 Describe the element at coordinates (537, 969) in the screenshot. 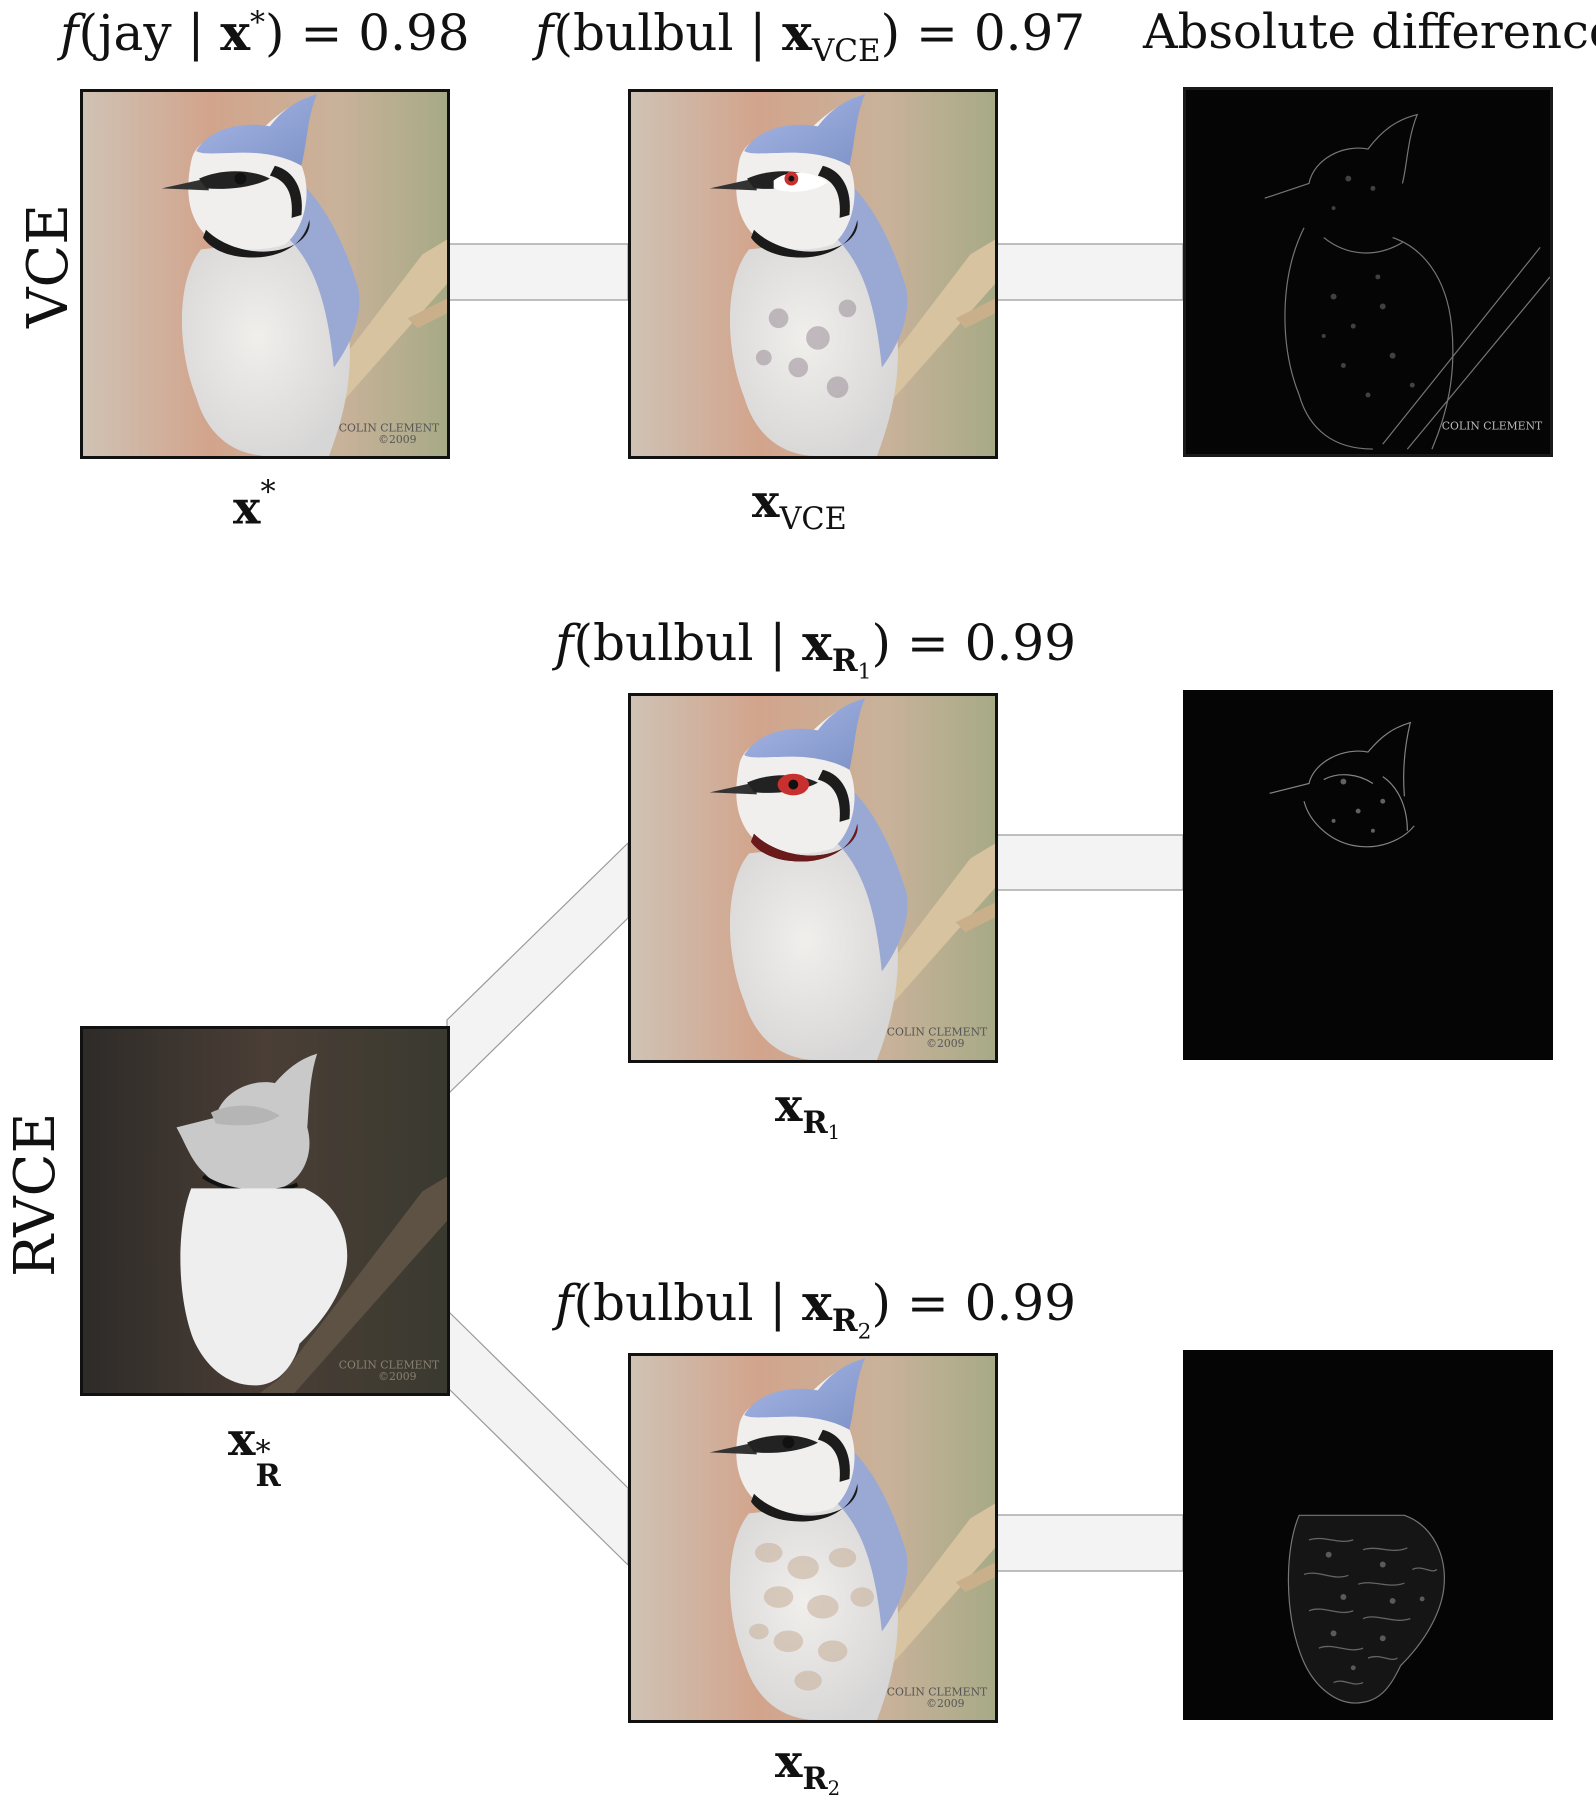

I see `connector-xr-to-xr1` at that location.